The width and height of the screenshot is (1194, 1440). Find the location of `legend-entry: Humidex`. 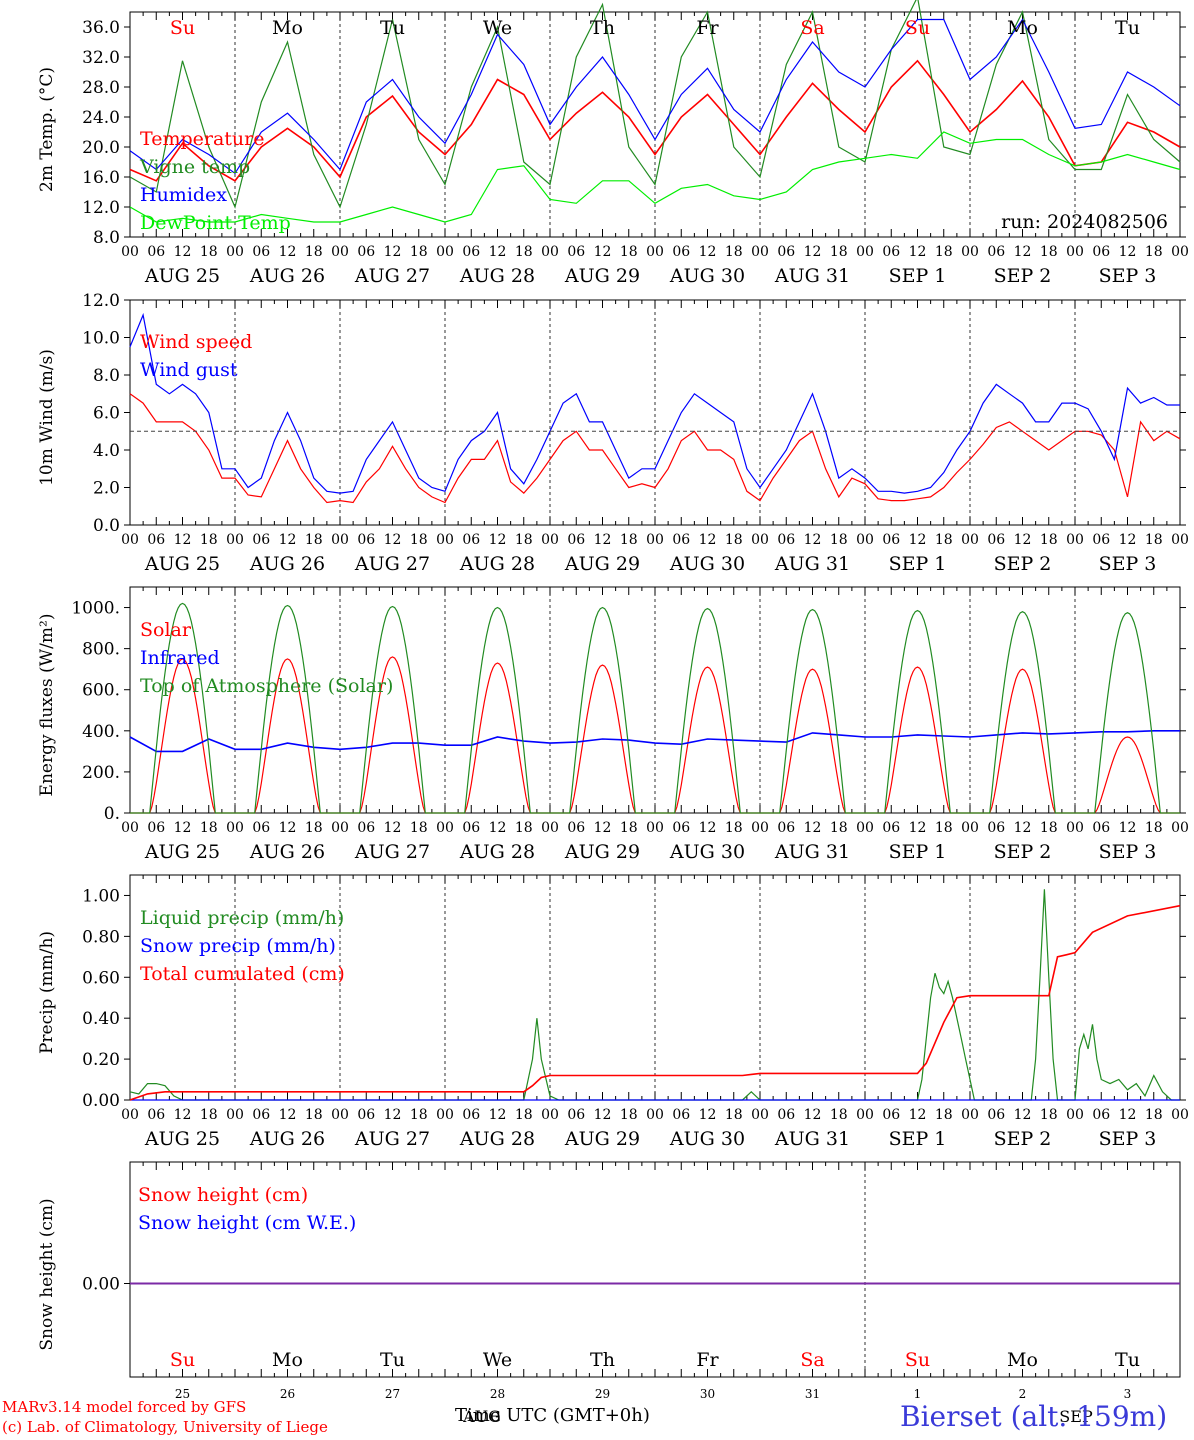

legend-entry: Humidex is located at coordinates (183, 195).